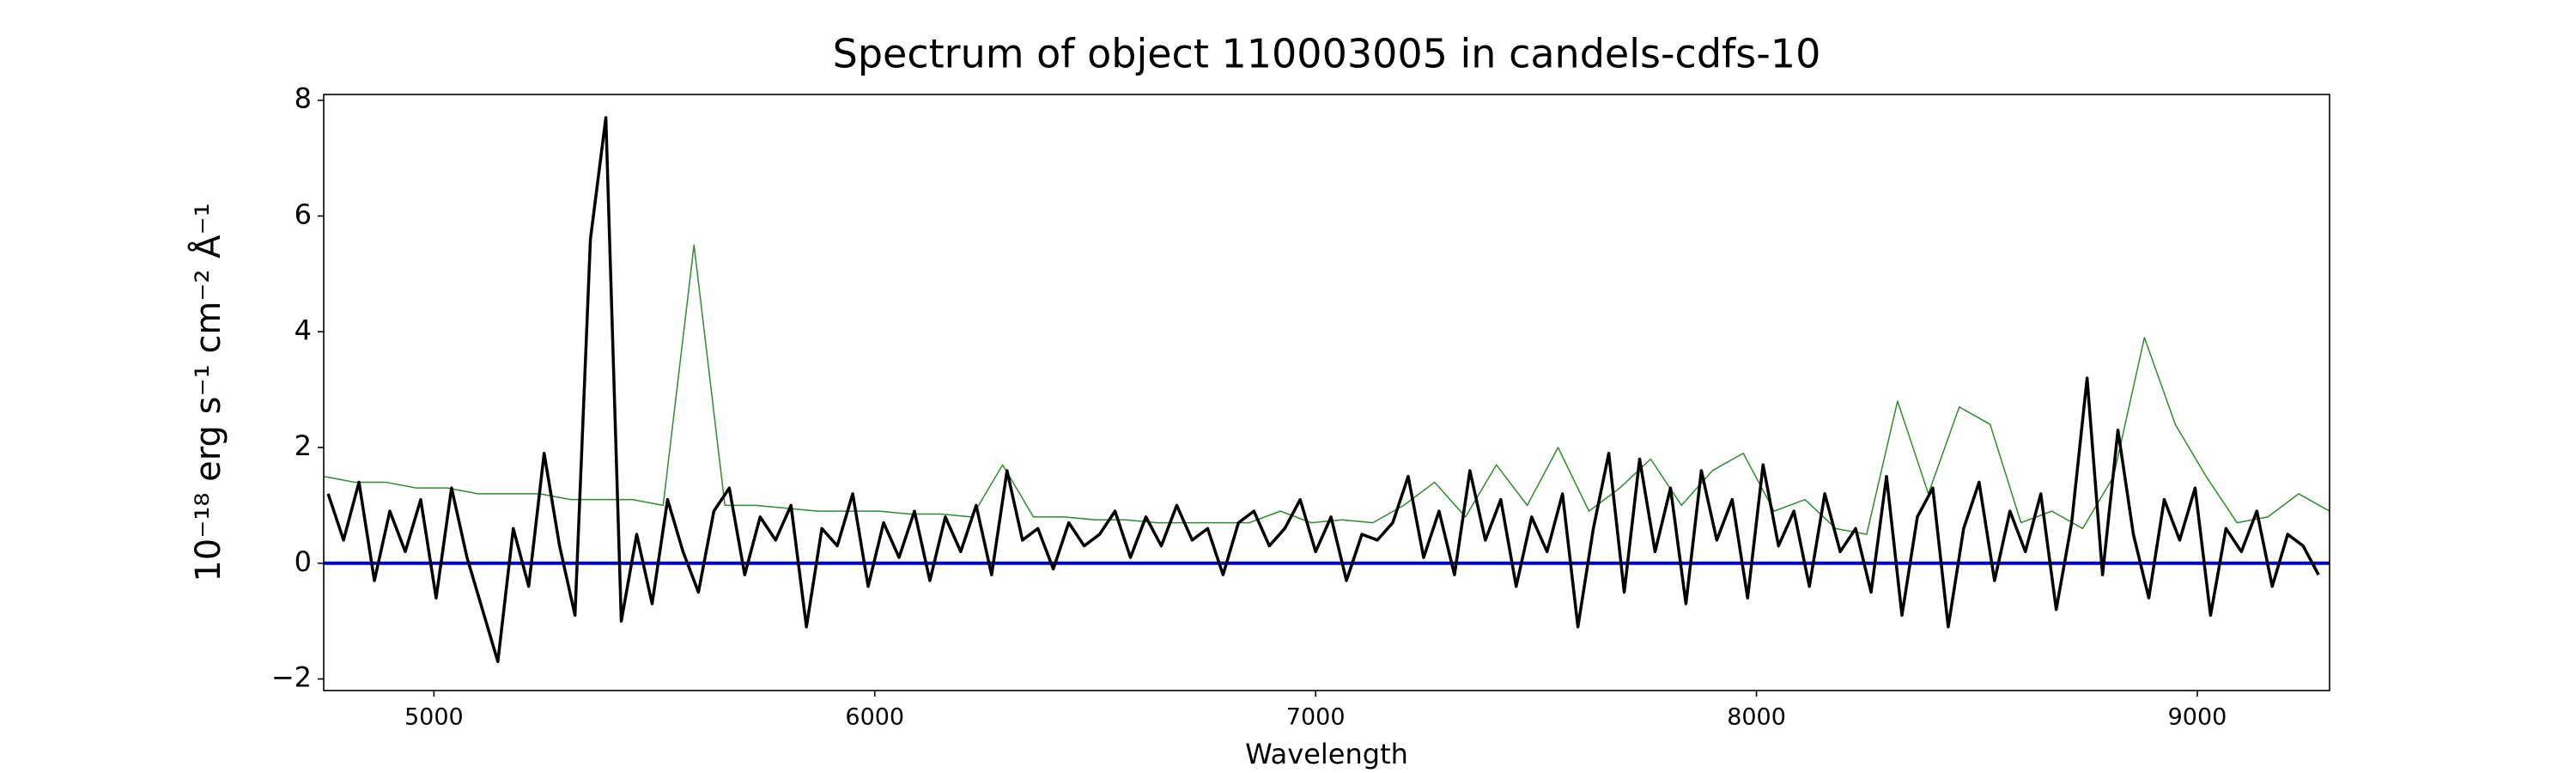 The height and width of the screenshot is (773, 2576). What do you see at coordinates (303, 329) in the screenshot?
I see `y-tick-label: 4` at bounding box center [303, 329].